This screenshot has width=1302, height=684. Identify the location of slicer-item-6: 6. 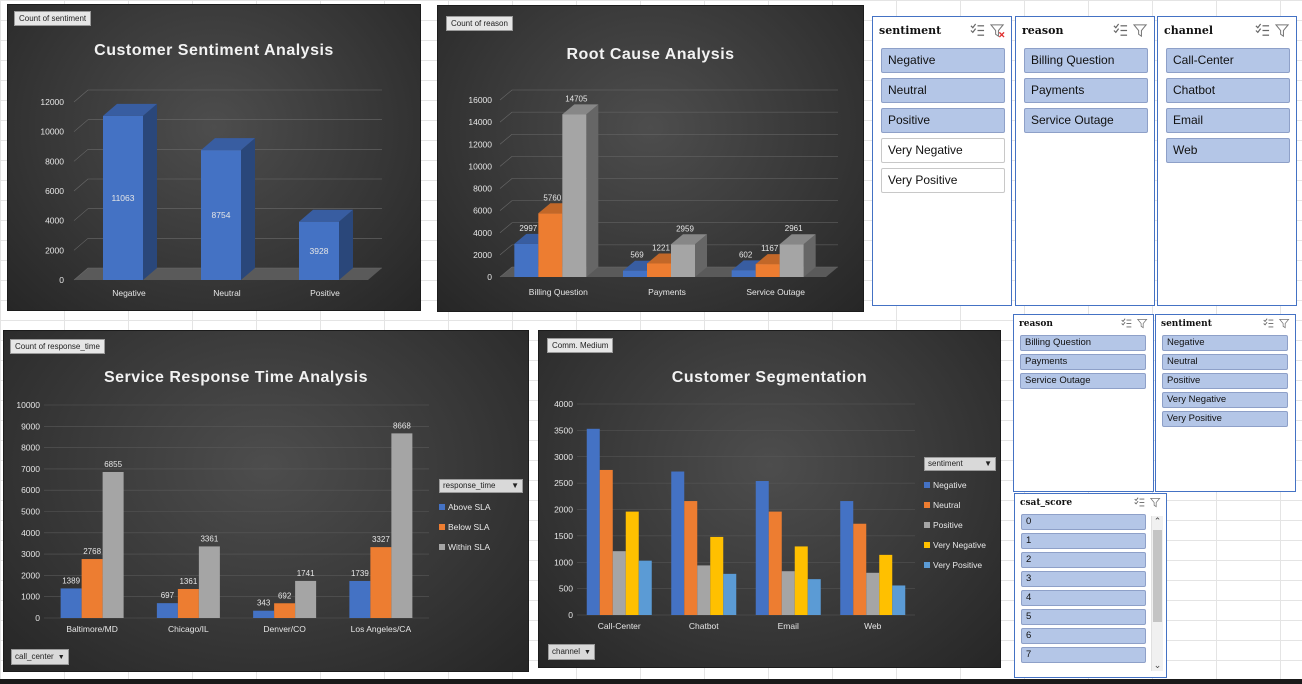
(1083, 636).